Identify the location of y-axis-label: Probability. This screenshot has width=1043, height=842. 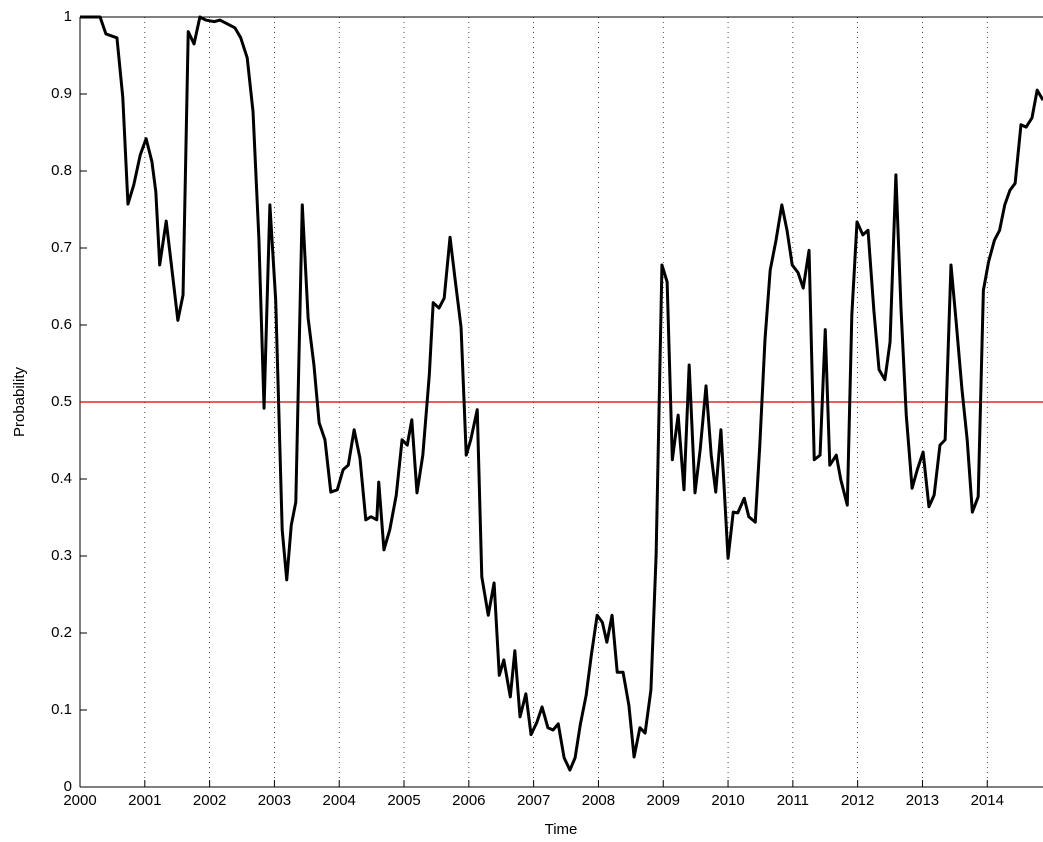
(19, 401).